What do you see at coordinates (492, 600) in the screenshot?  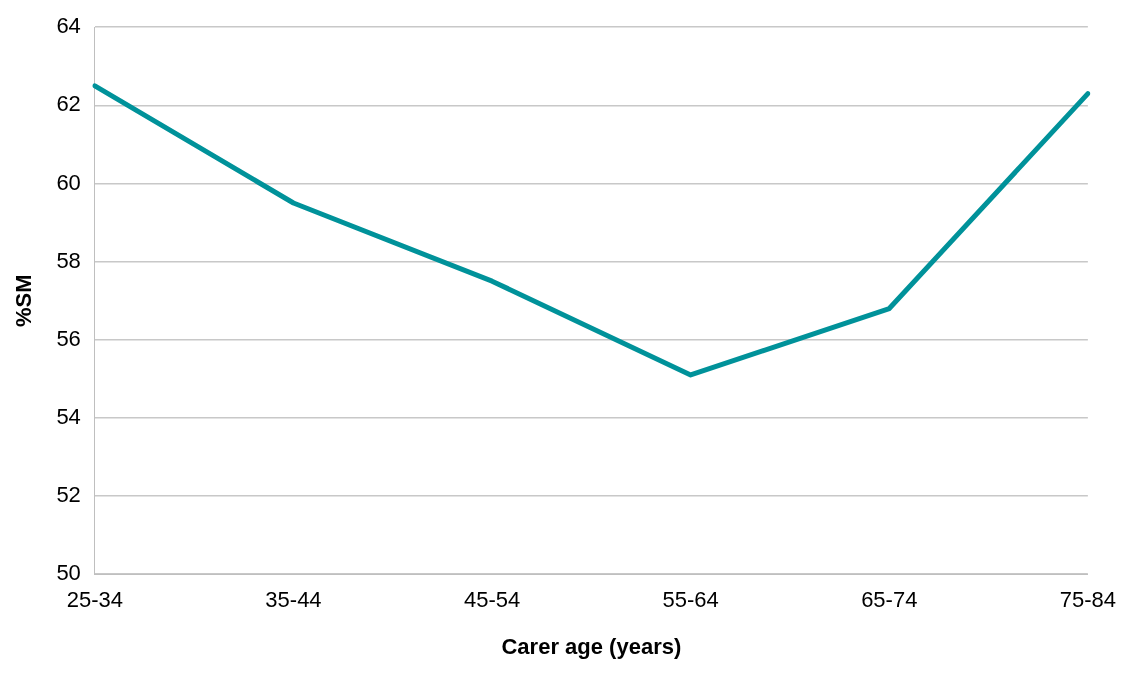 I see `x-tick-label: 45-54` at bounding box center [492, 600].